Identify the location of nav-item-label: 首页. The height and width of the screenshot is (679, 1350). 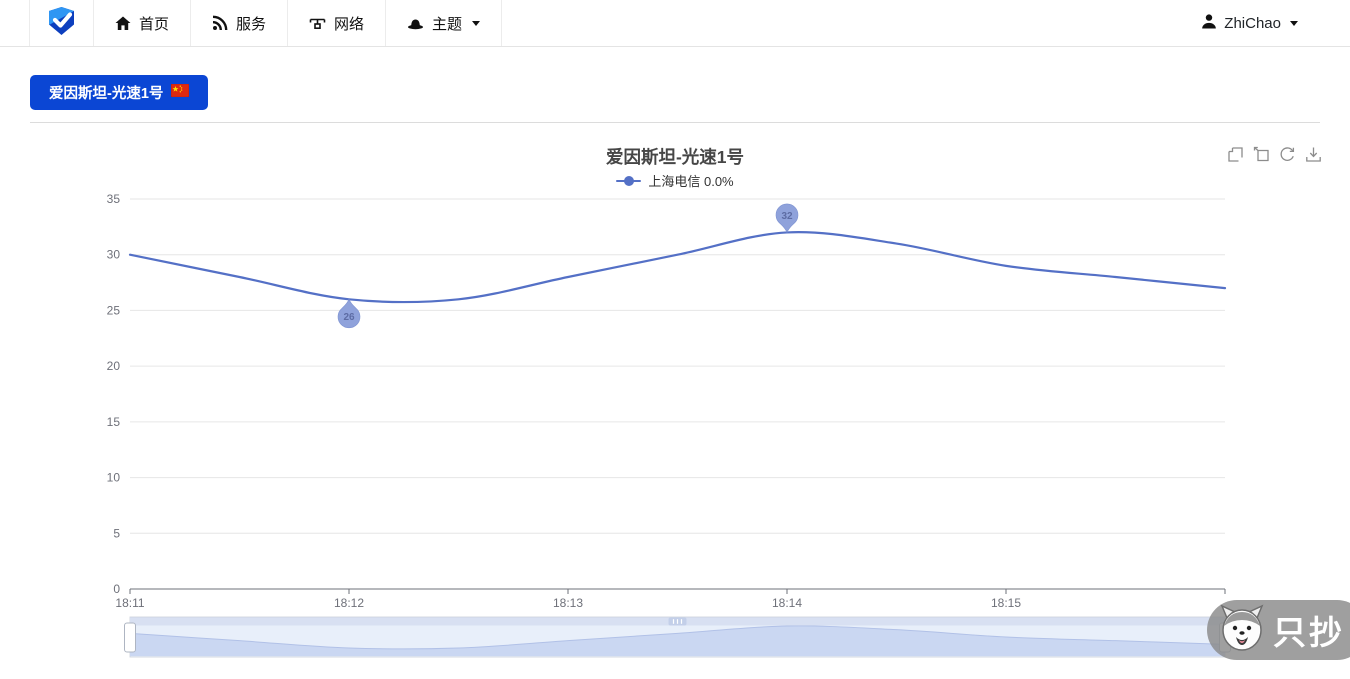
(154, 24).